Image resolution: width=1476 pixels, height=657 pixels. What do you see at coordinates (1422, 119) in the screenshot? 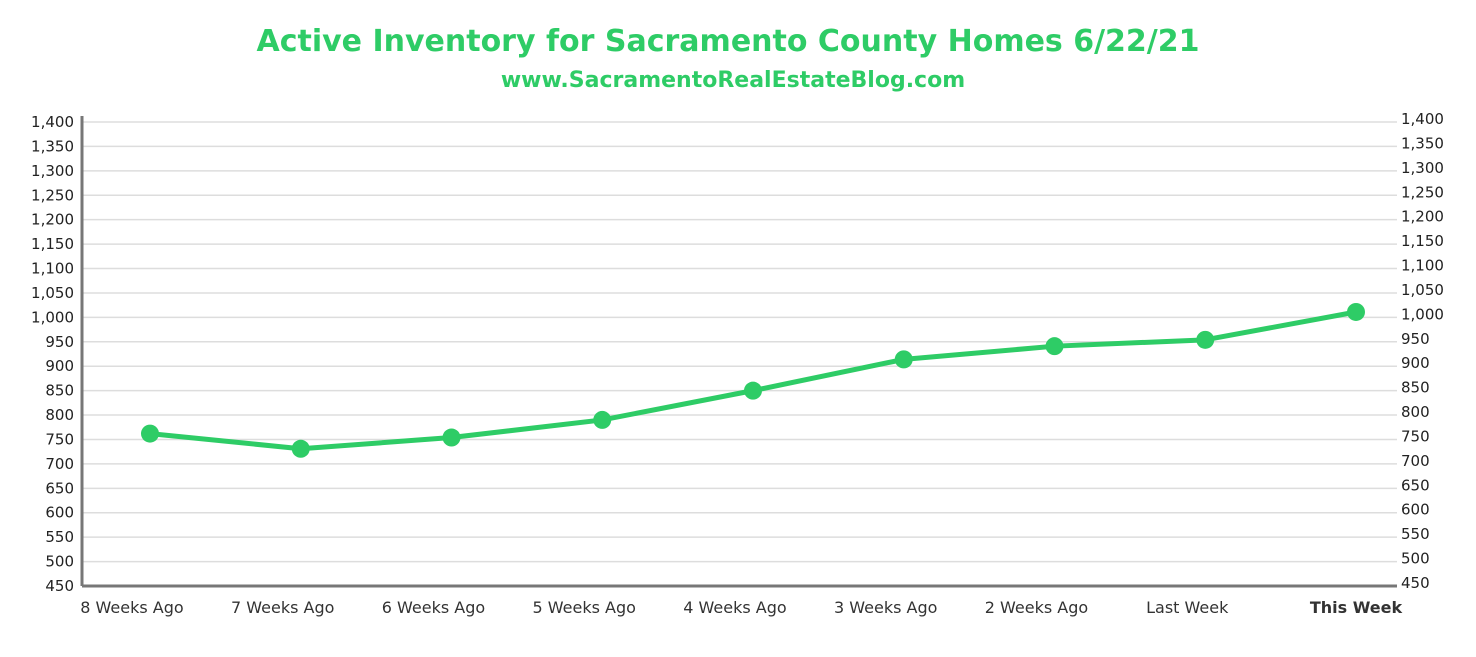
I see `y-tick-label-right: 1,400` at bounding box center [1422, 119].